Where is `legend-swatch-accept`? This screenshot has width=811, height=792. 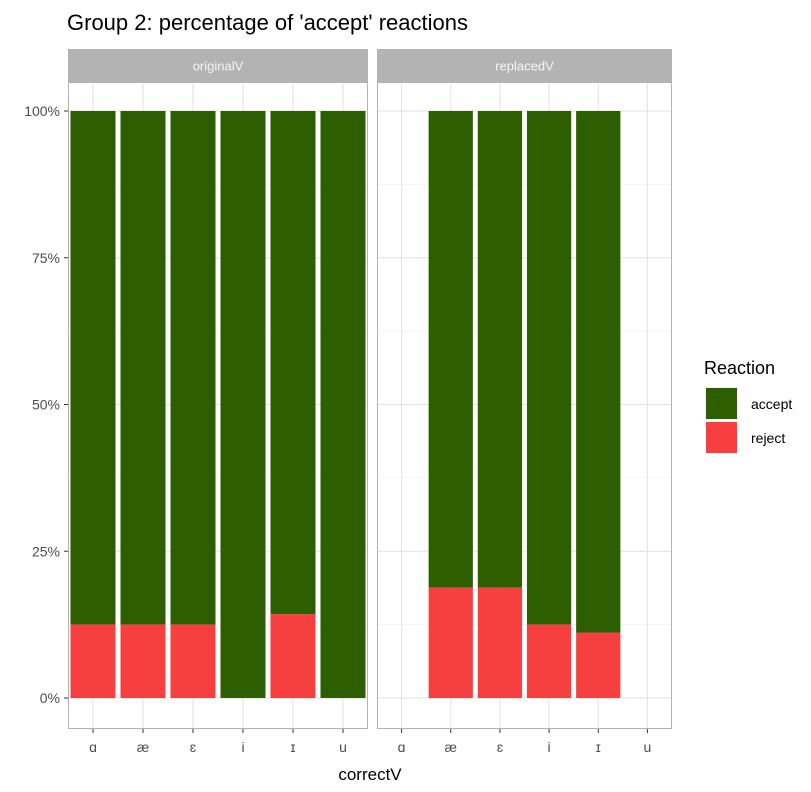 legend-swatch-accept is located at coordinates (721, 403).